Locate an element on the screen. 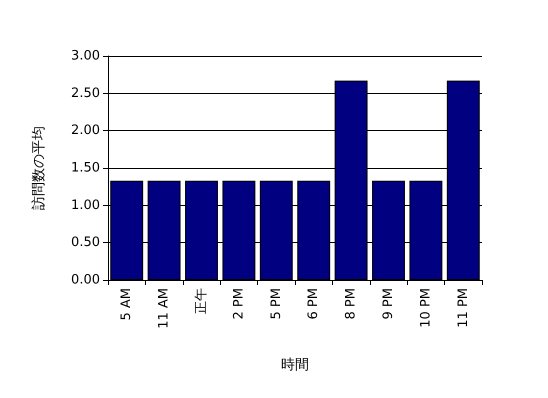 This screenshot has height=398, width=548. x-tick-label: 2 PM is located at coordinates (238, 304).